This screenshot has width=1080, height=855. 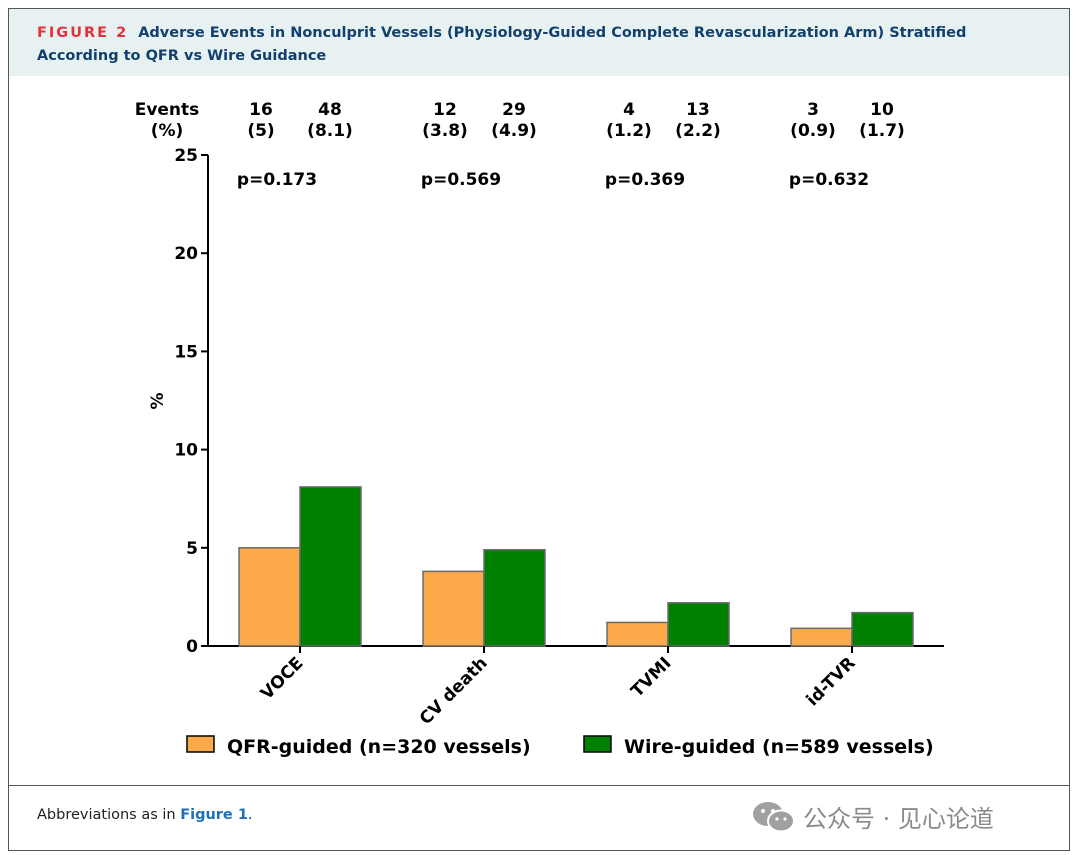 What do you see at coordinates (186, 352) in the screenshot?
I see `y-tick-label: 15` at bounding box center [186, 352].